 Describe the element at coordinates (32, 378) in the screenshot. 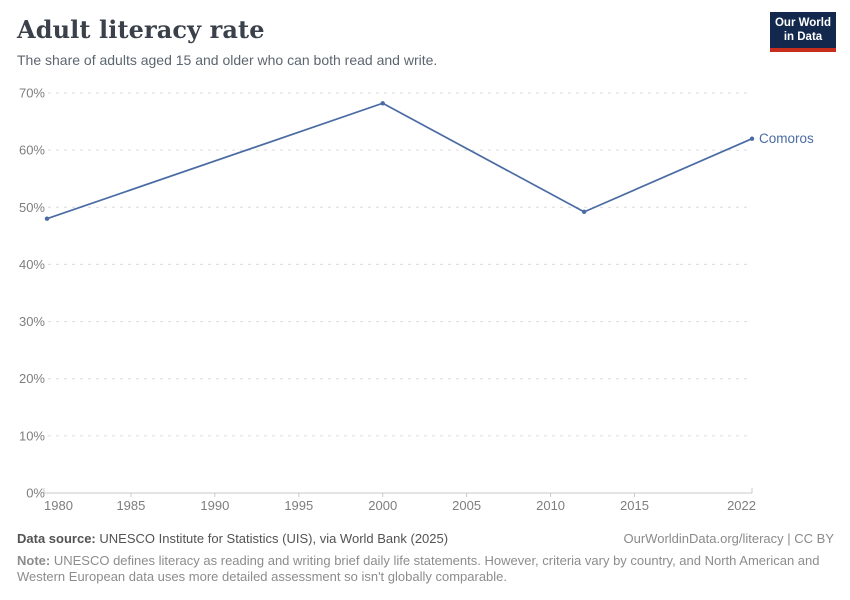

I see `y-axis-label: 20%` at that location.